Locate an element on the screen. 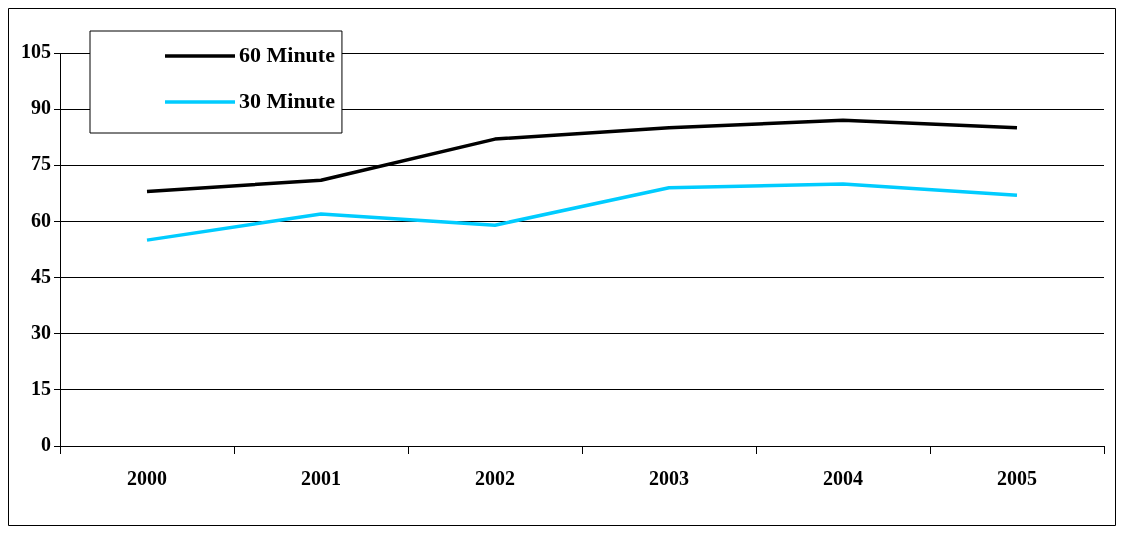 This screenshot has width=1127, height=535. y-tick-label: 15 is located at coordinates (41, 388).